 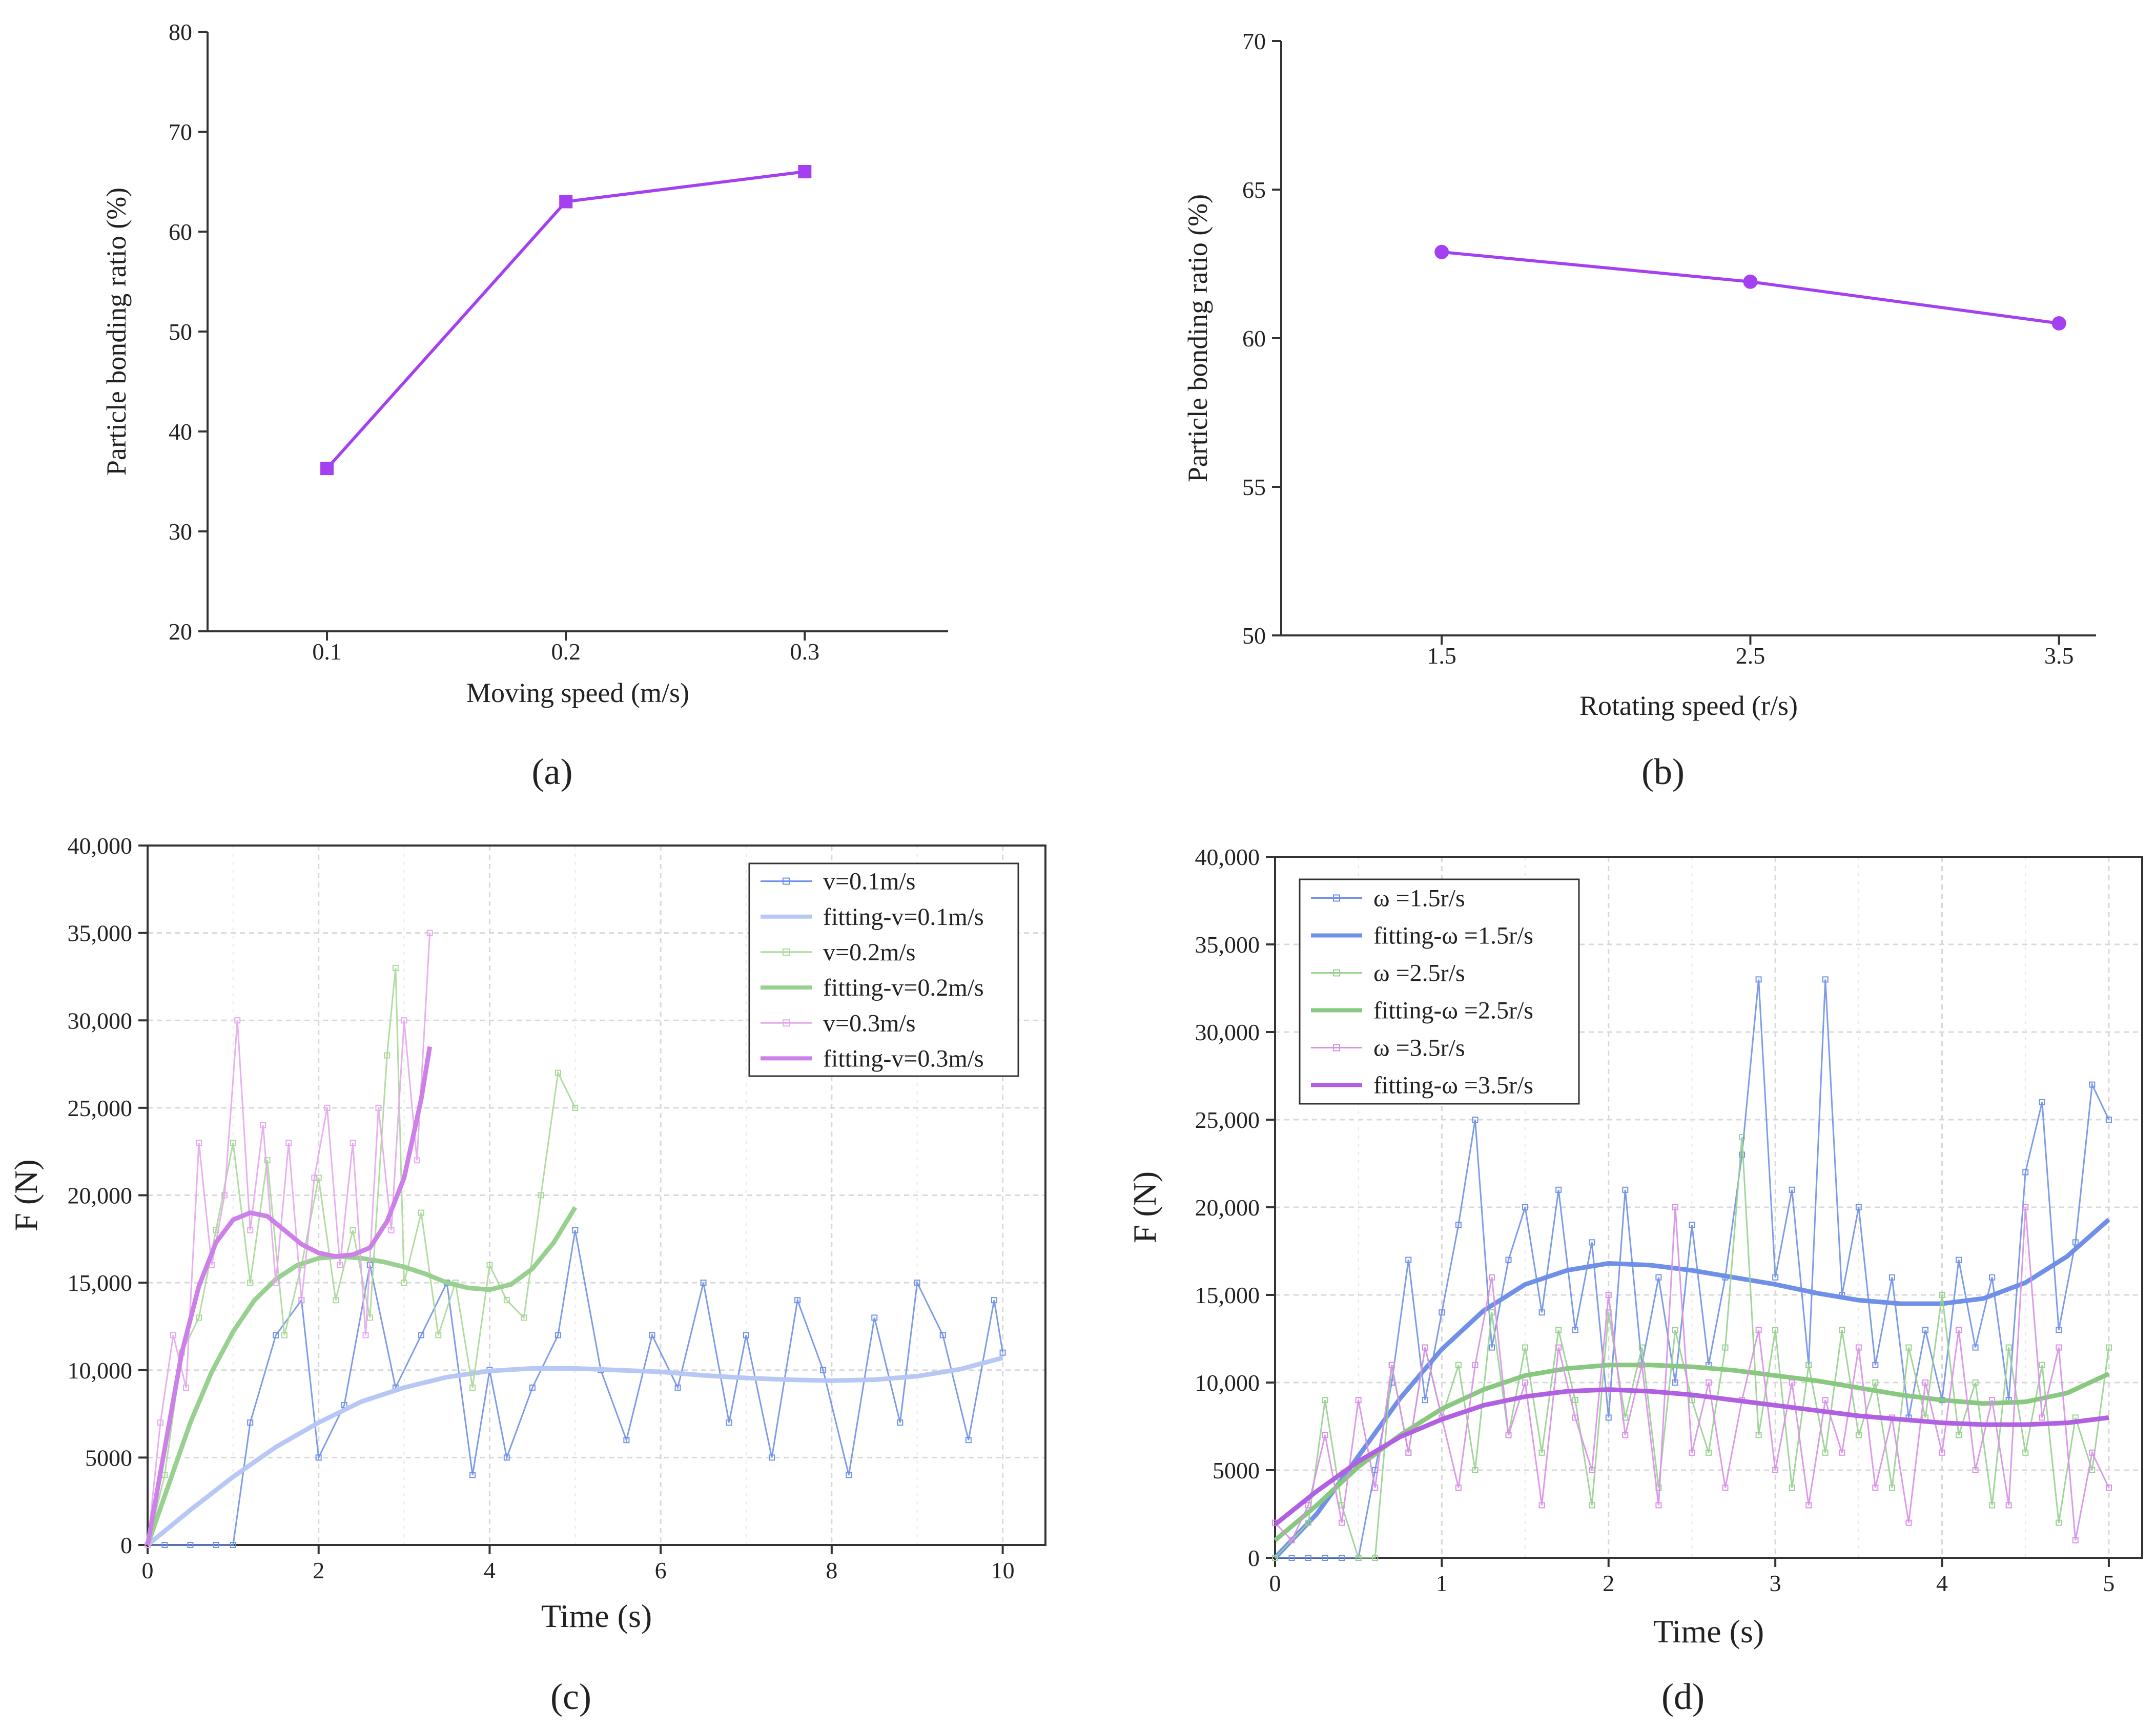 What do you see at coordinates (1254, 487) in the screenshot?
I see `y-tick-label: 55` at bounding box center [1254, 487].